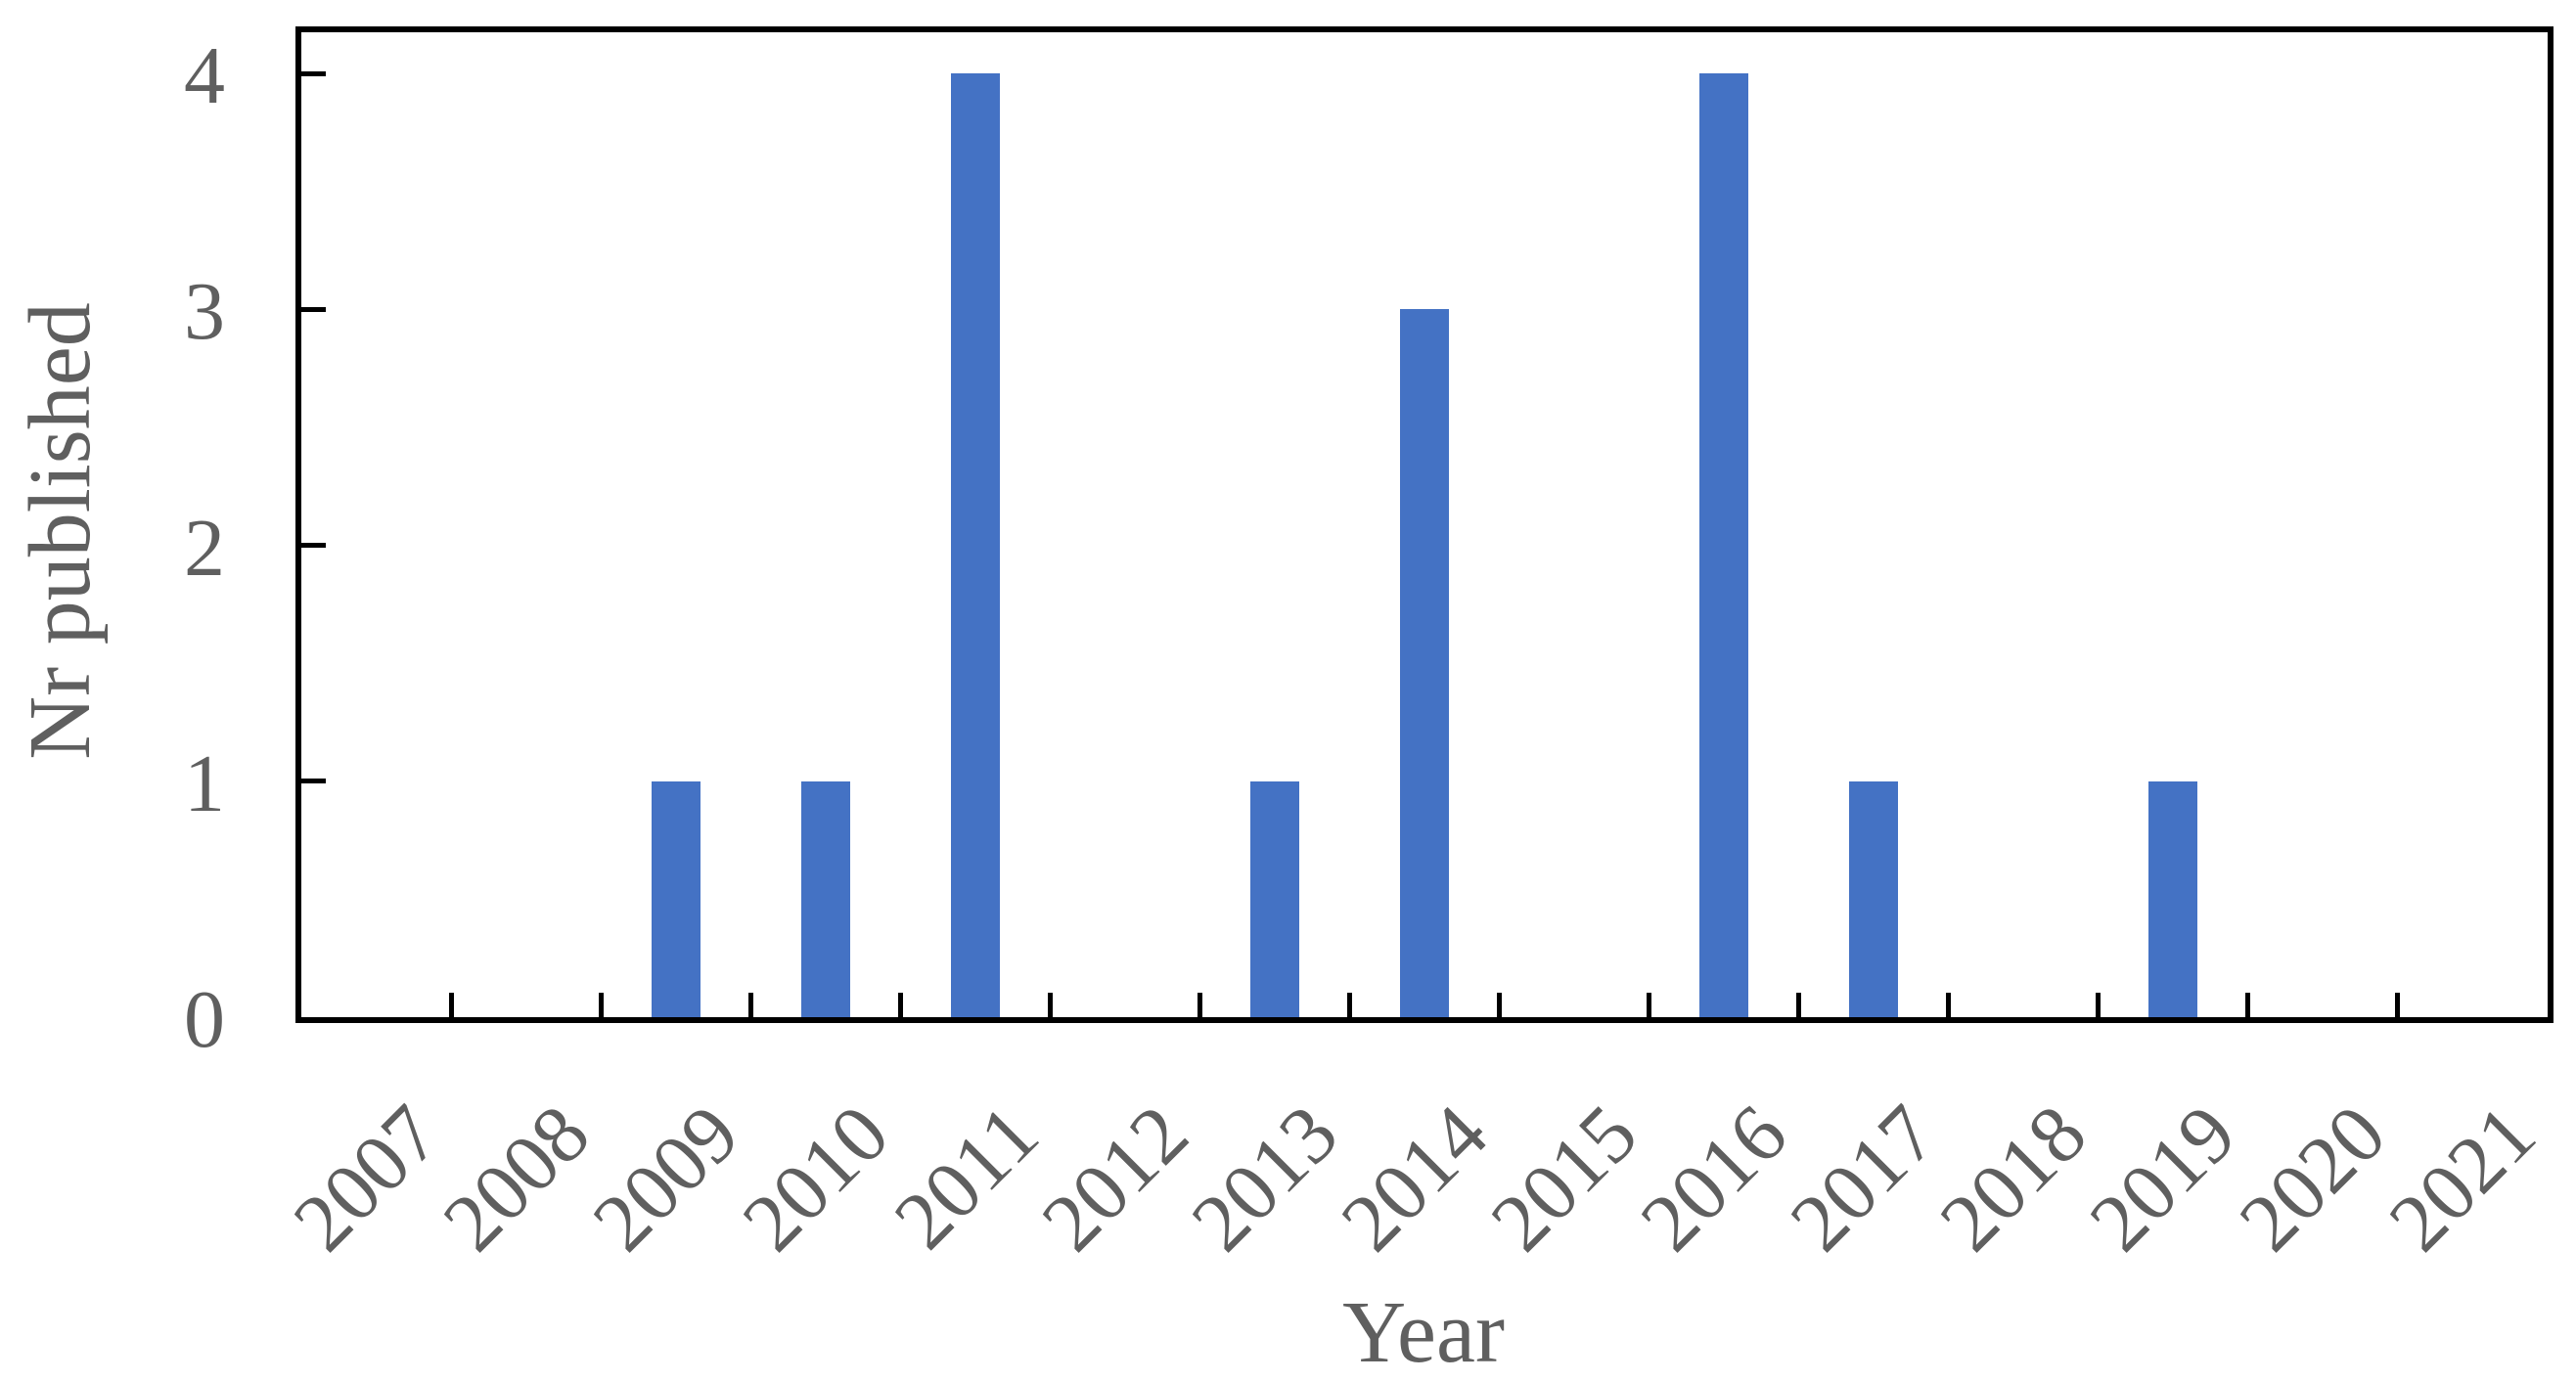 Image resolution: width=2576 pixels, height=1381 pixels. I want to click on bar-2019, so click(2173, 898).